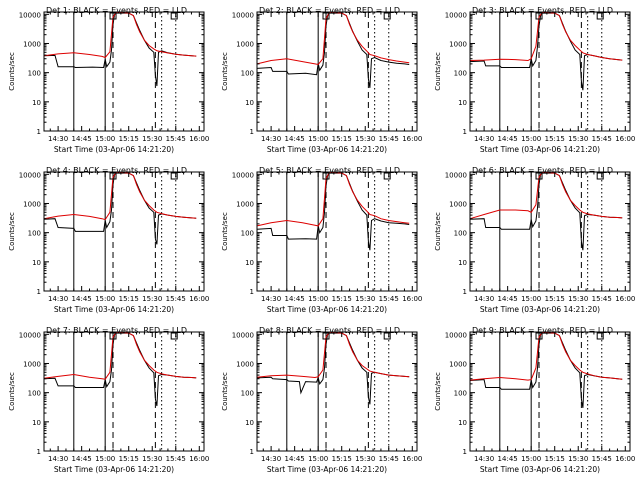 The height and width of the screenshot is (480, 640). What do you see at coordinates (542, 10) in the screenshot?
I see `panel-title: Det 3: BLACK = Events, RED = LLD` at bounding box center [542, 10].